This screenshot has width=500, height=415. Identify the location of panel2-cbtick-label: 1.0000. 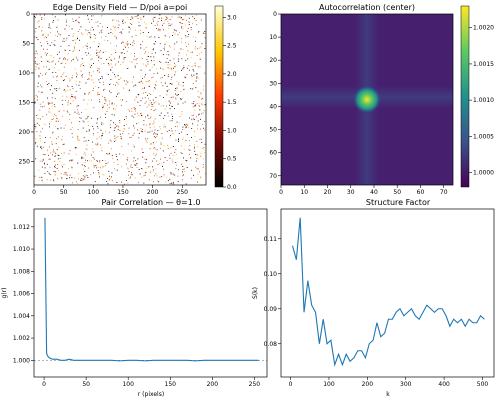
(483, 173).